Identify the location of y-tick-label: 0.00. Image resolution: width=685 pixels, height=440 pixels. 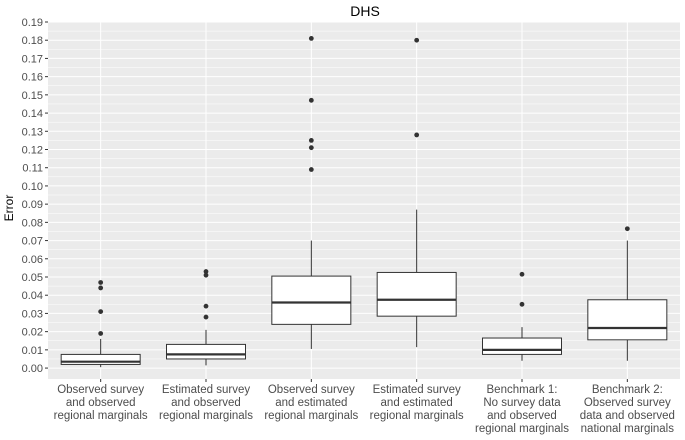
(32, 369).